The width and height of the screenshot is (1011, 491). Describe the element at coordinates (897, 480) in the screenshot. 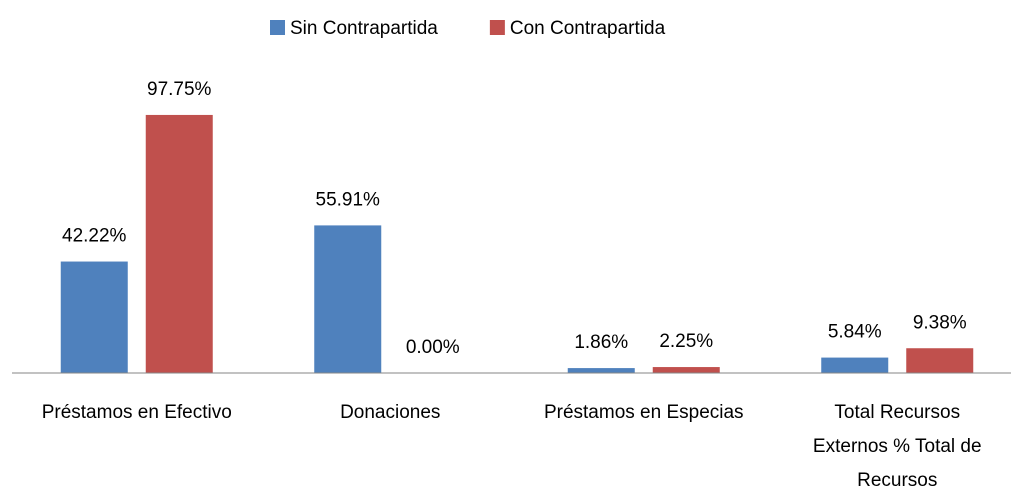

I see `x-tick-label-line: Recursos` at that location.